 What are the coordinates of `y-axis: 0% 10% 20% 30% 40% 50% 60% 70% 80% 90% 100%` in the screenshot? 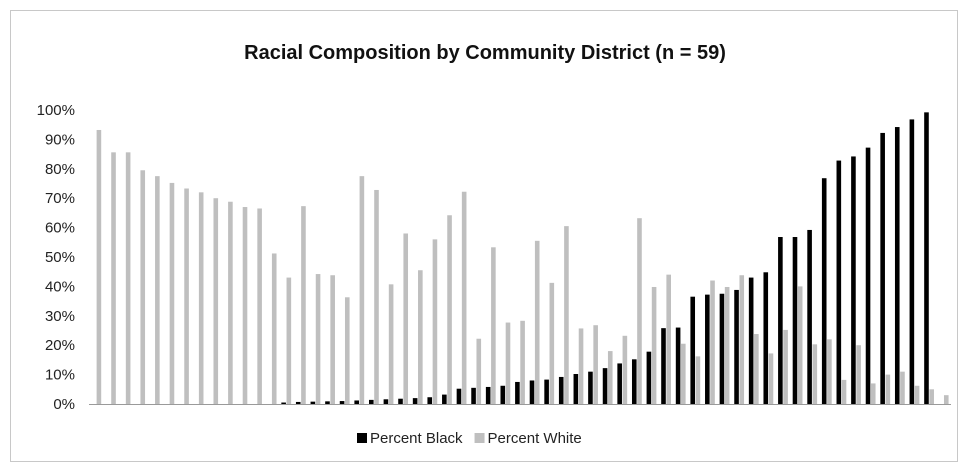 It's located at (56, 257).